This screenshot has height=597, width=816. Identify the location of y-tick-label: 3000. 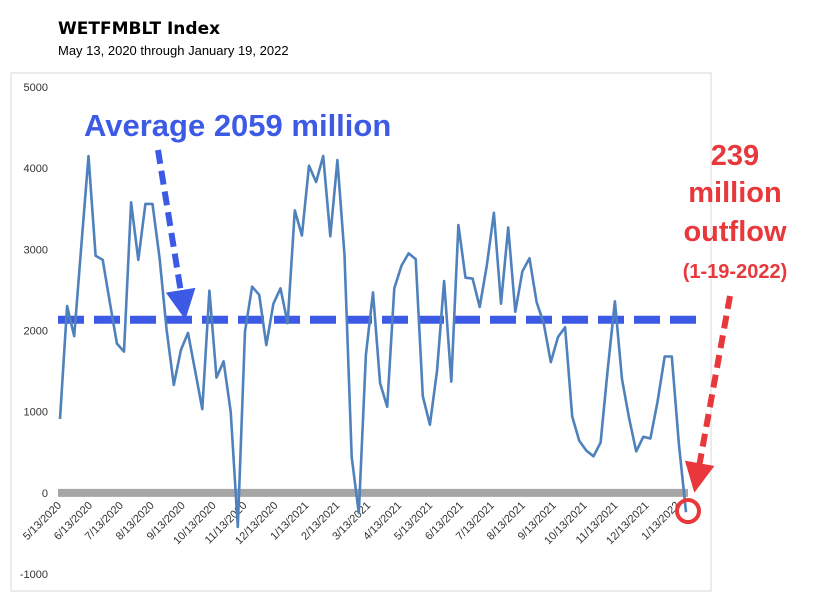
(36, 250).